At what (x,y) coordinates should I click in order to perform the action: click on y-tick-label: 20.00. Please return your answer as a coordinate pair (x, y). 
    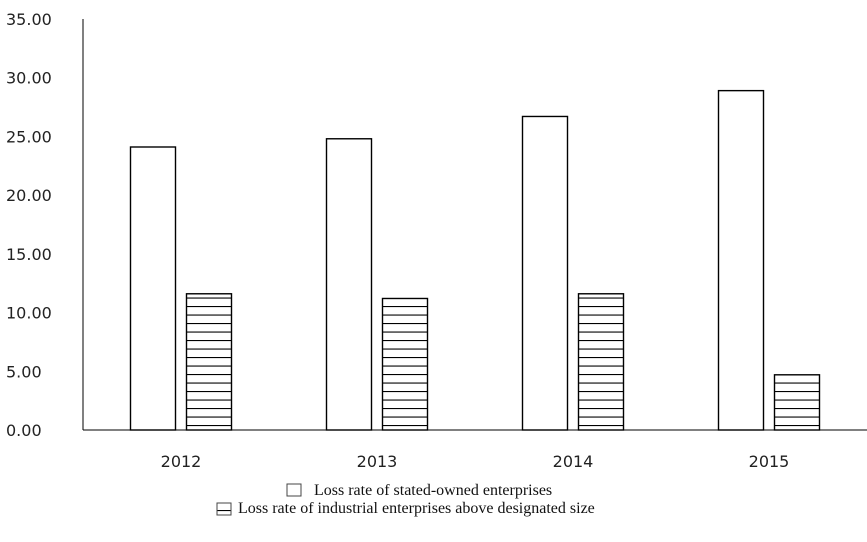
    Looking at the image, I should click on (29, 195).